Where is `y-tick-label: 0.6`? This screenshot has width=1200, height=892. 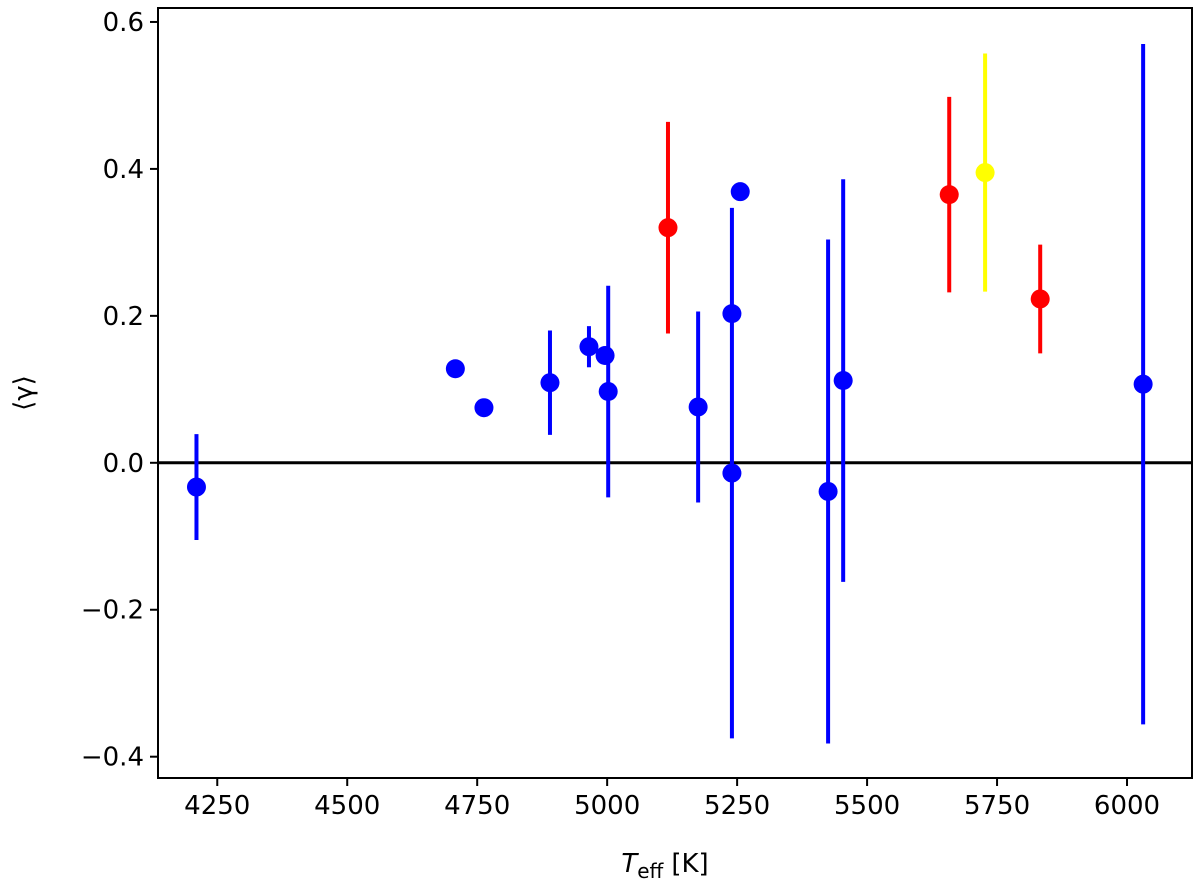
y-tick-label: 0.6 is located at coordinates (123, 23).